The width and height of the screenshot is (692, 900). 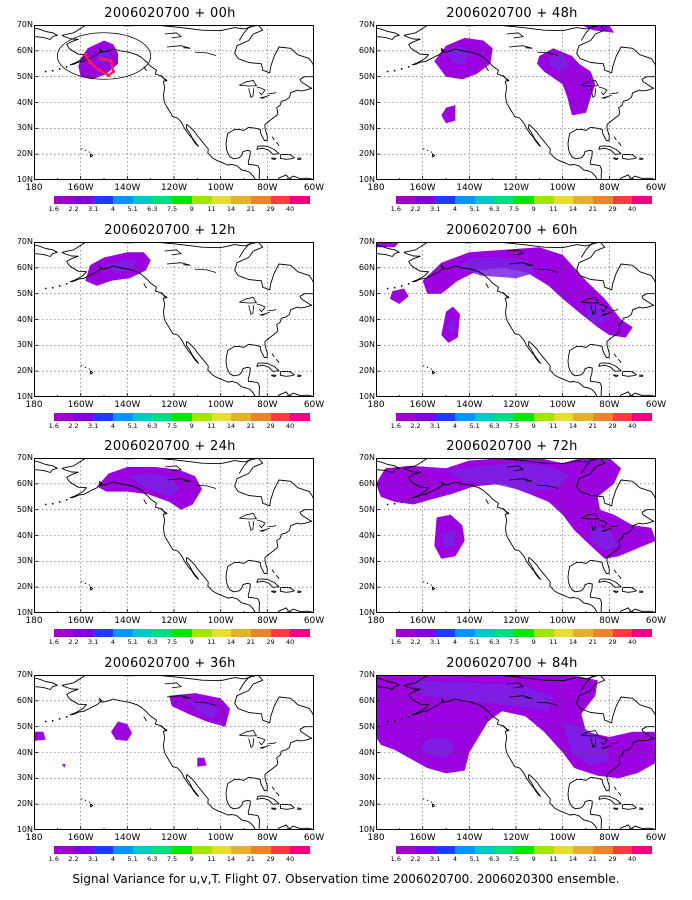 I want to click on panel-title: 2006020700 + 36h, so click(x=170, y=663).